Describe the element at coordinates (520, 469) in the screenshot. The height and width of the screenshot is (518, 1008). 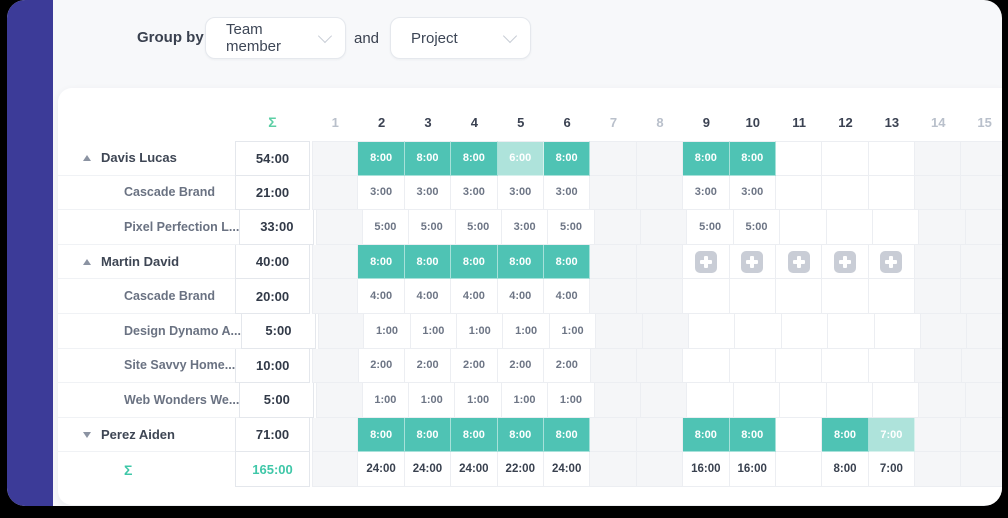
I see `day-cell: 22:00` at that location.